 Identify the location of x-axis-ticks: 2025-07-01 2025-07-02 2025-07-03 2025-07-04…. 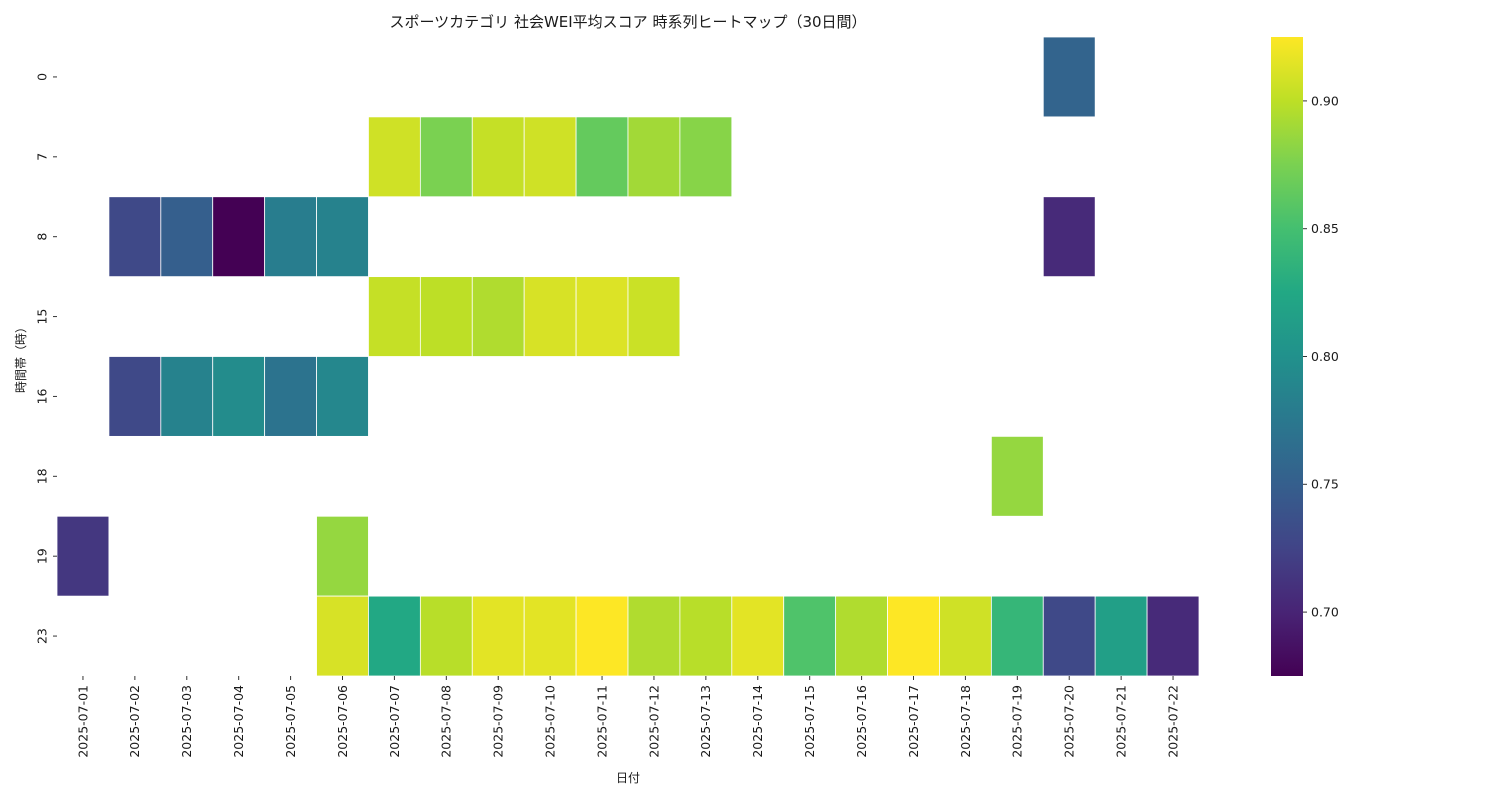
(627, 717).